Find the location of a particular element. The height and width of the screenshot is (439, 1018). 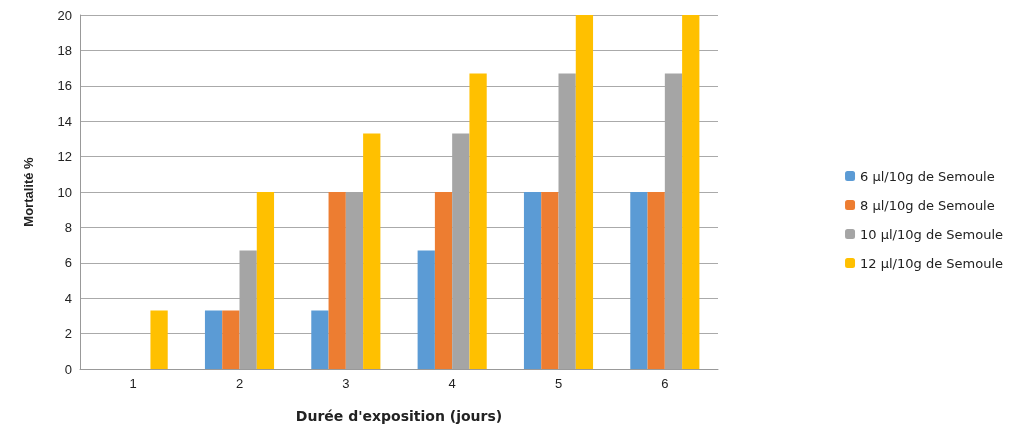

y-tick-label: 4 is located at coordinates (68, 298).